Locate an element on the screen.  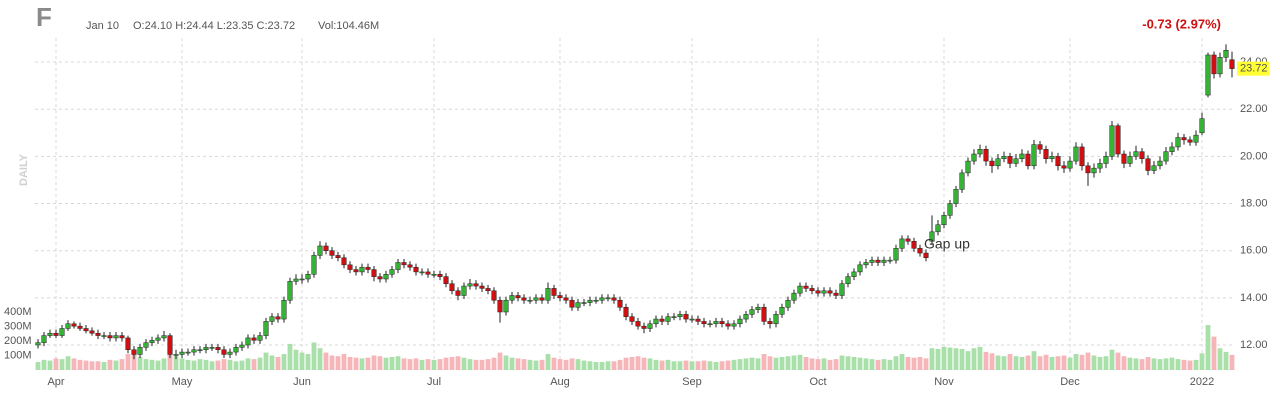
x-tick-label: Jul is located at coordinates (434, 382).